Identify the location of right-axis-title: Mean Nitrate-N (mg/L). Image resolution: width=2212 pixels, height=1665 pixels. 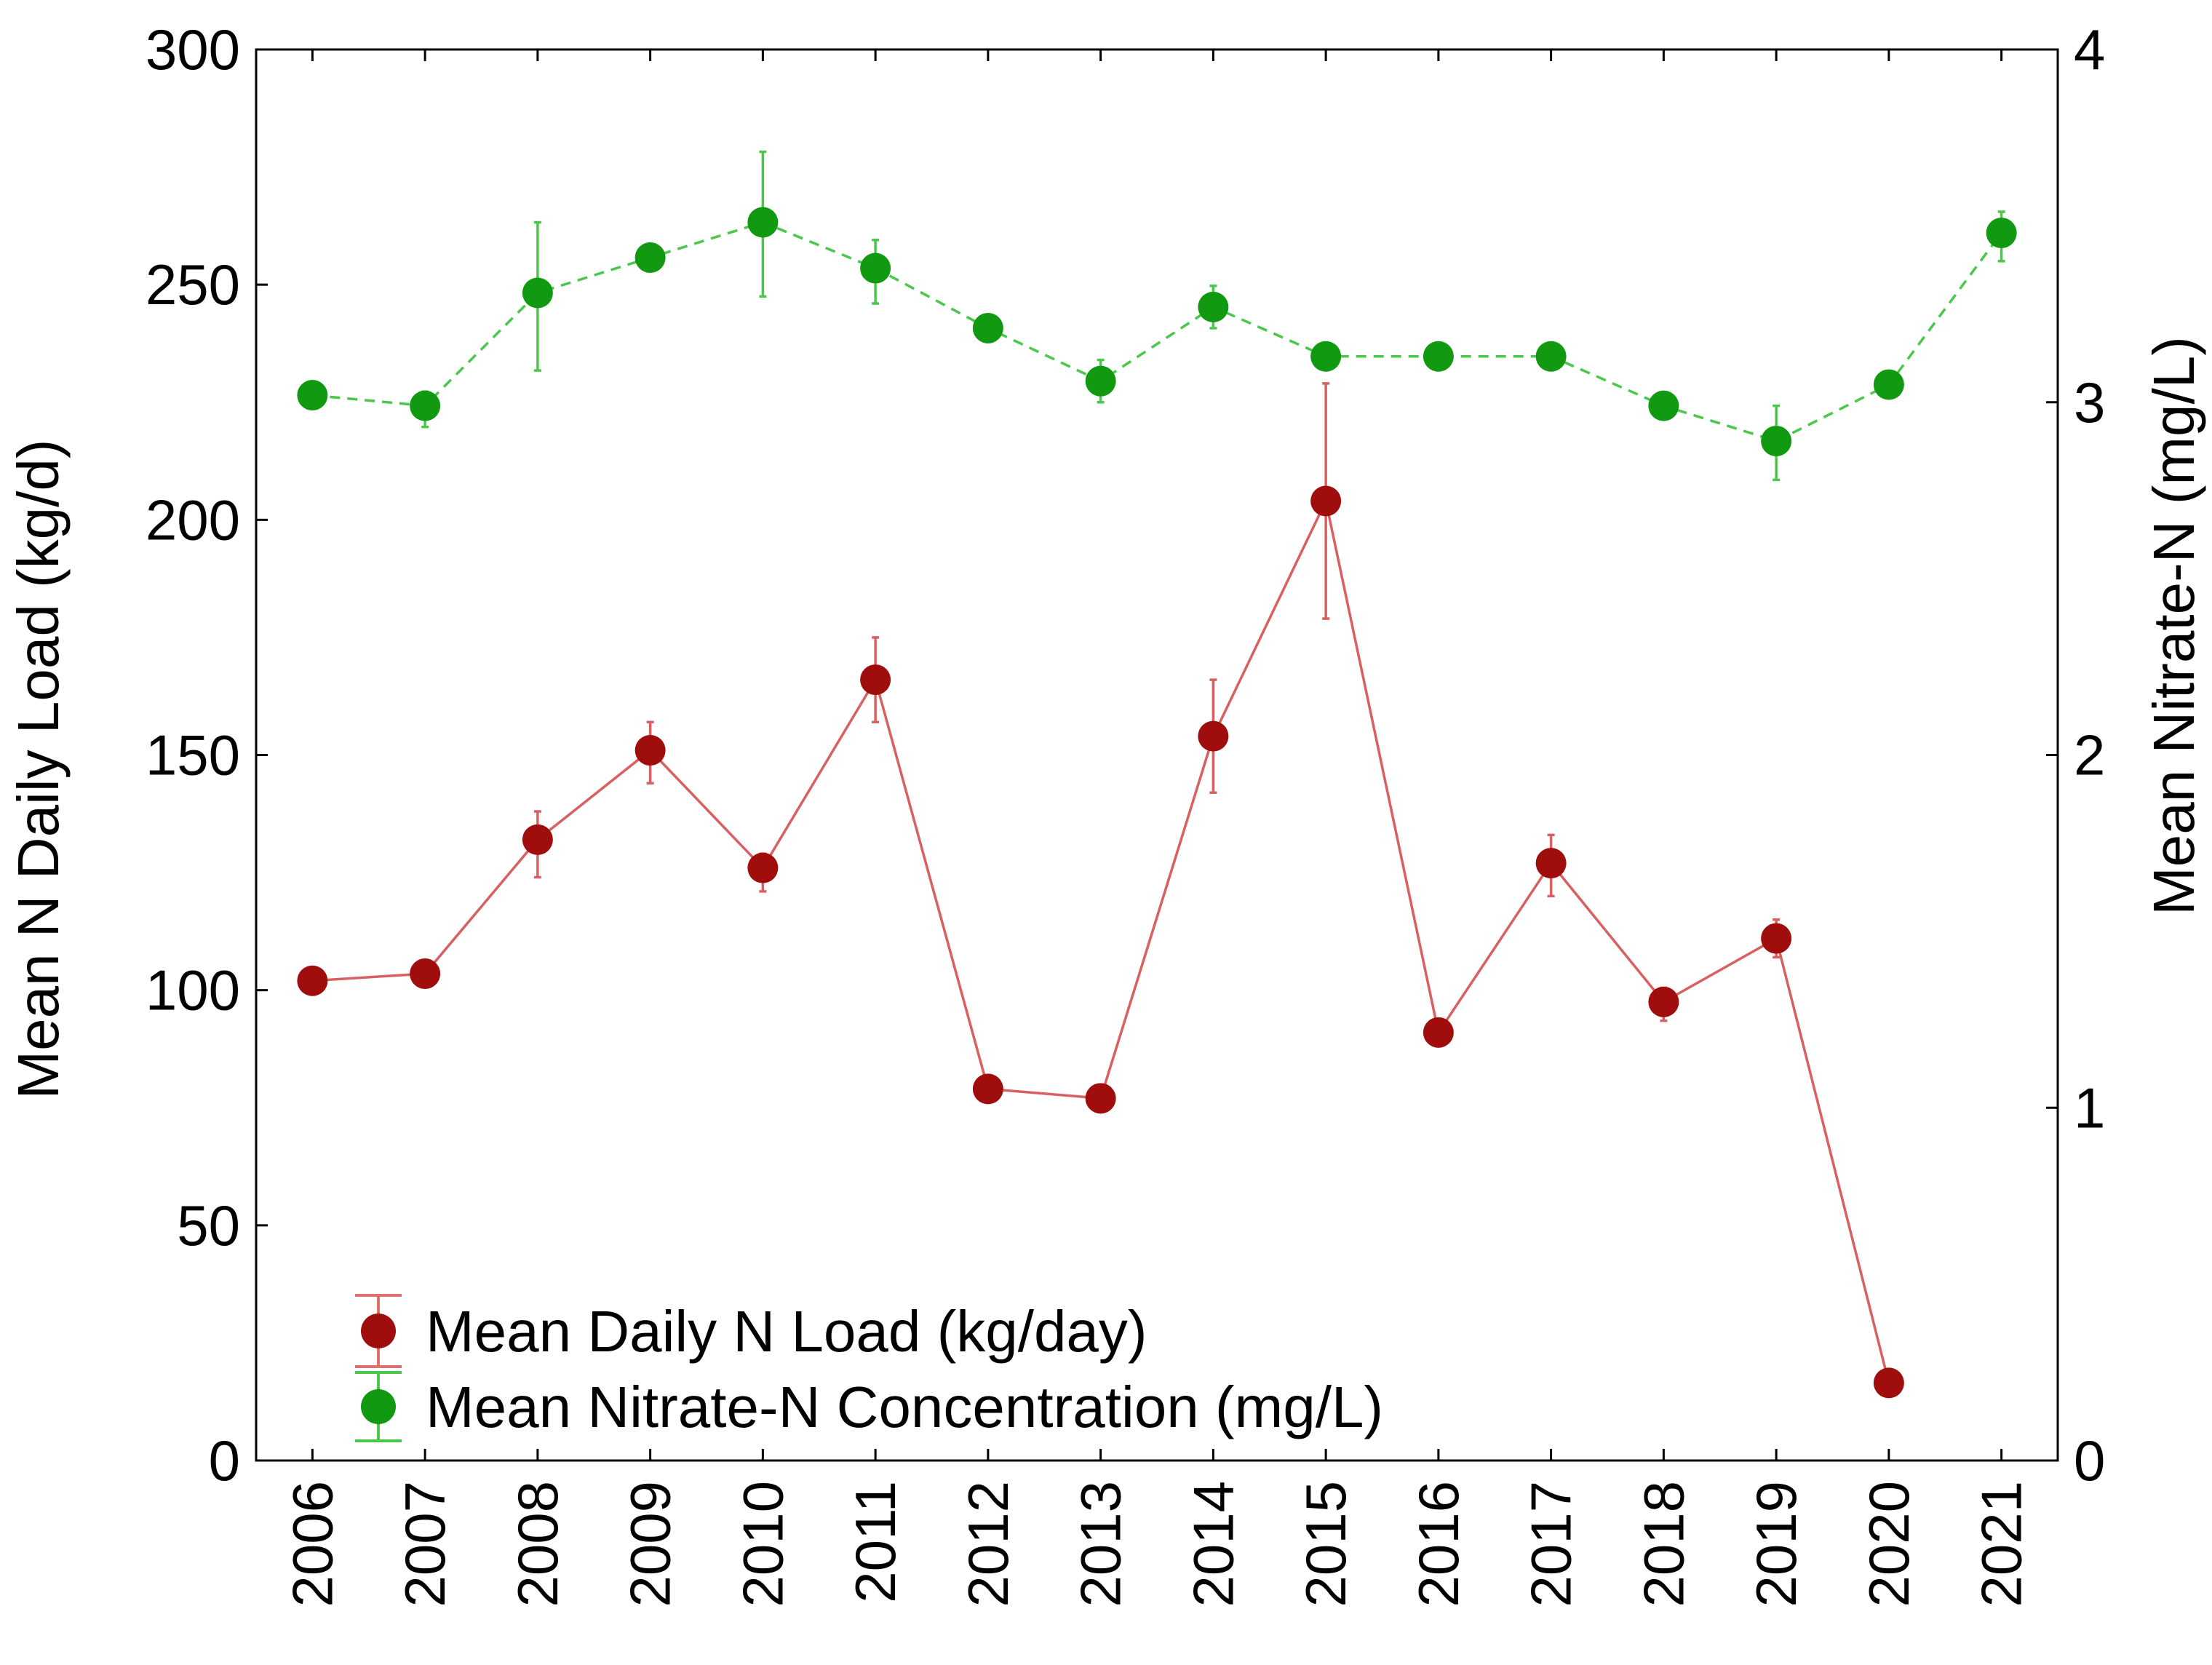
(2173, 625).